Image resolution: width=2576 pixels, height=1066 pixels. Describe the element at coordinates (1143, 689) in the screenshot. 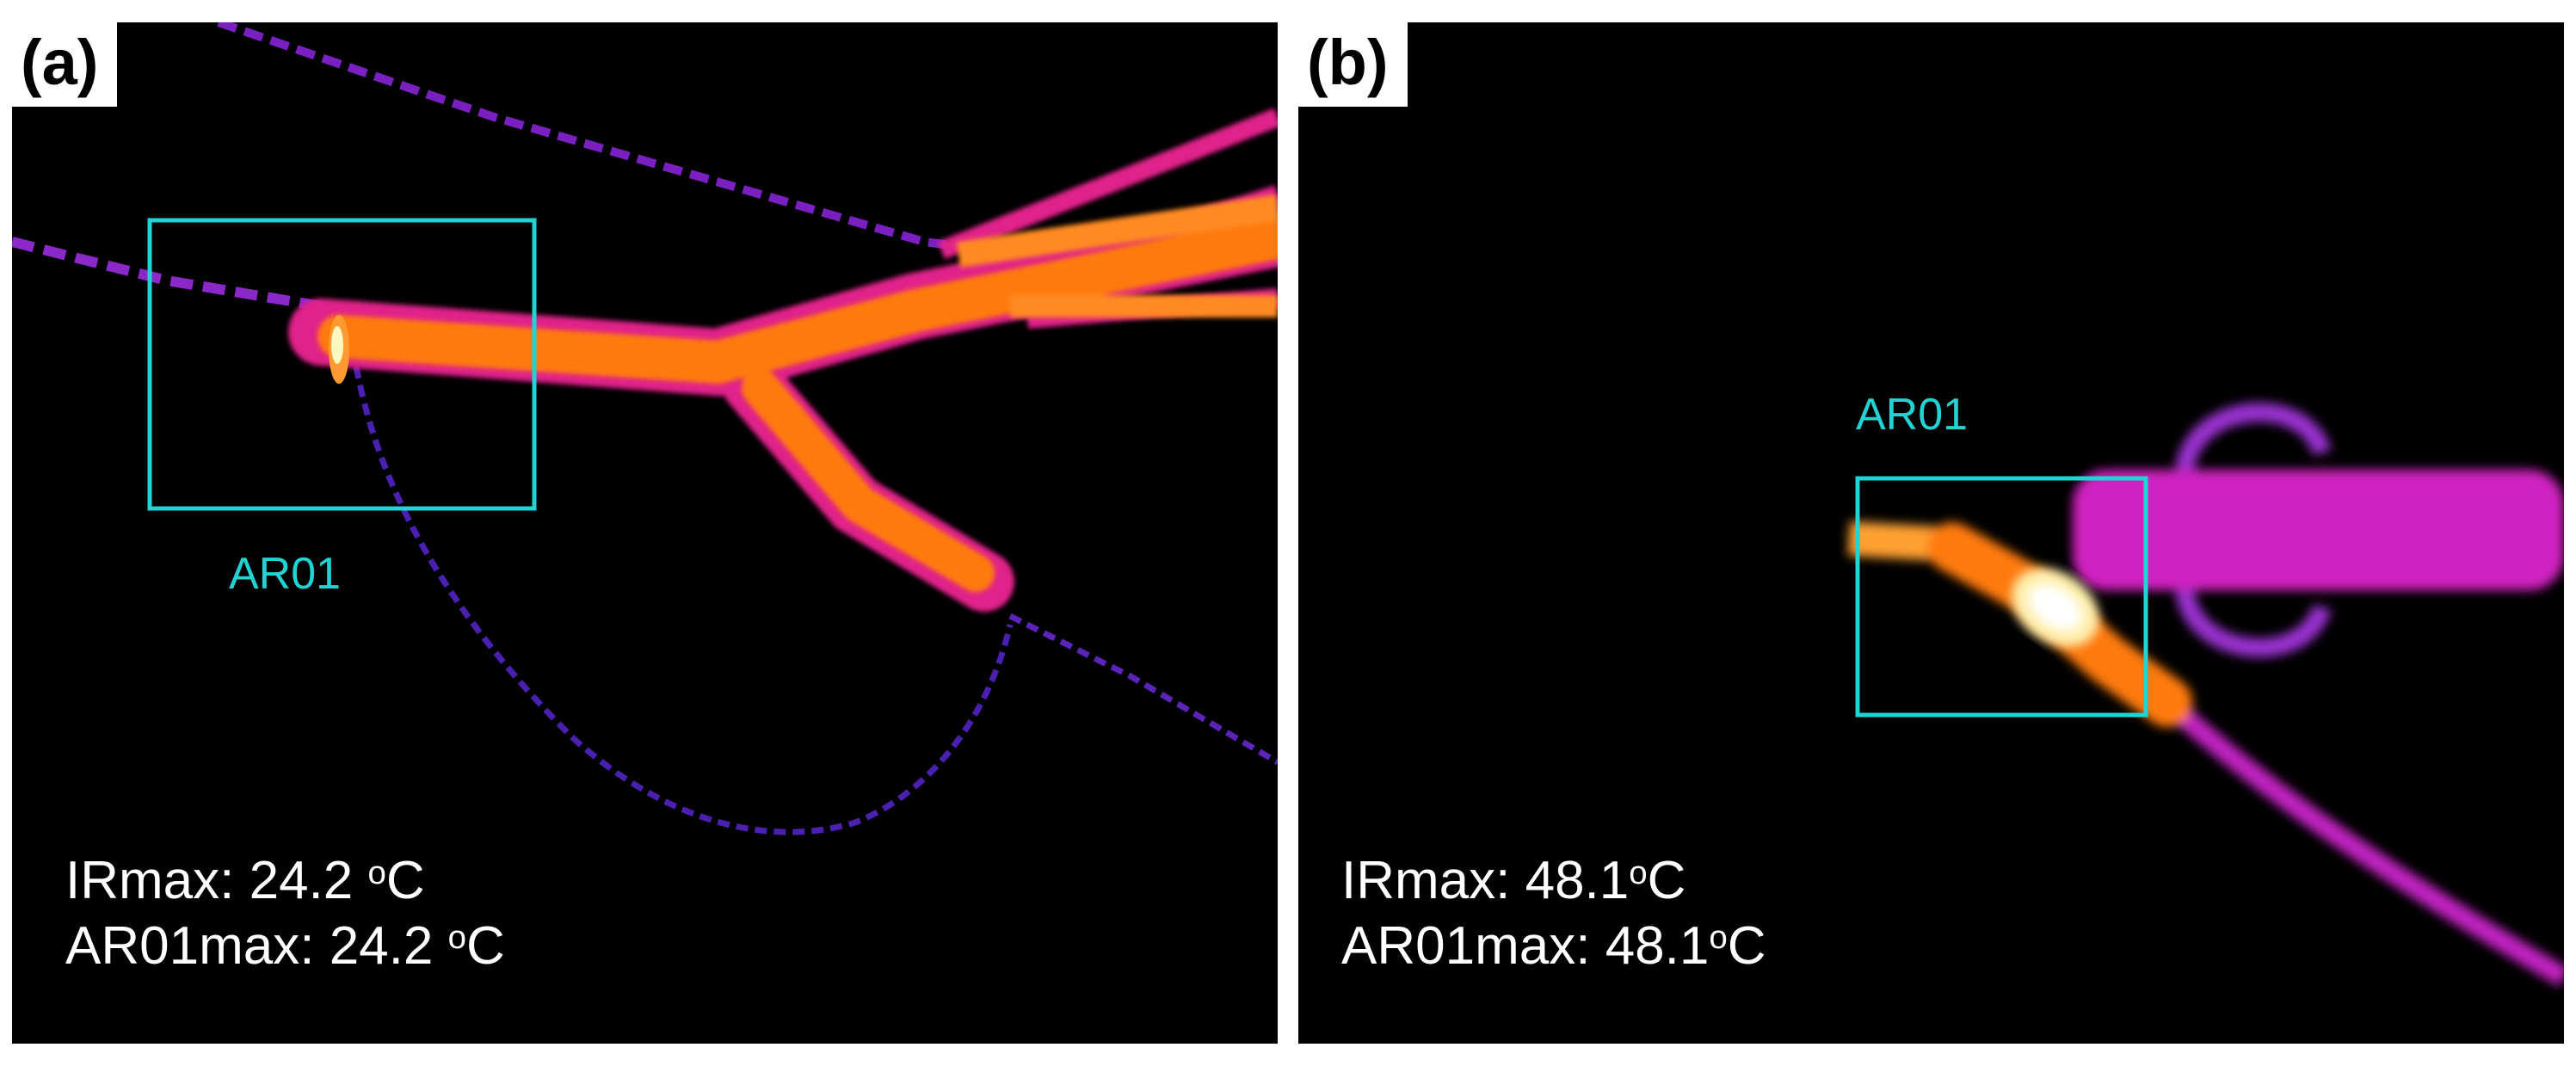

I see `cool-wire-right` at that location.